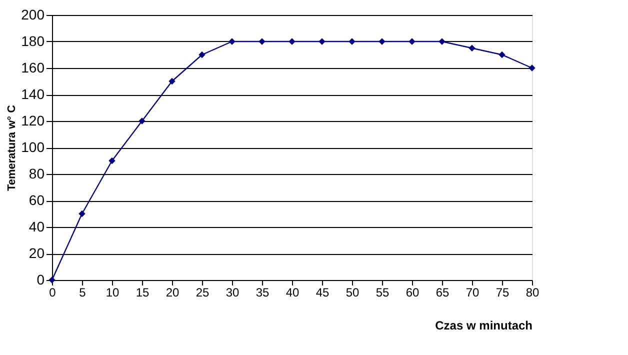 The width and height of the screenshot is (628, 355). I want to click on x-axis-title: Czas w minutach, so click(483, 325).